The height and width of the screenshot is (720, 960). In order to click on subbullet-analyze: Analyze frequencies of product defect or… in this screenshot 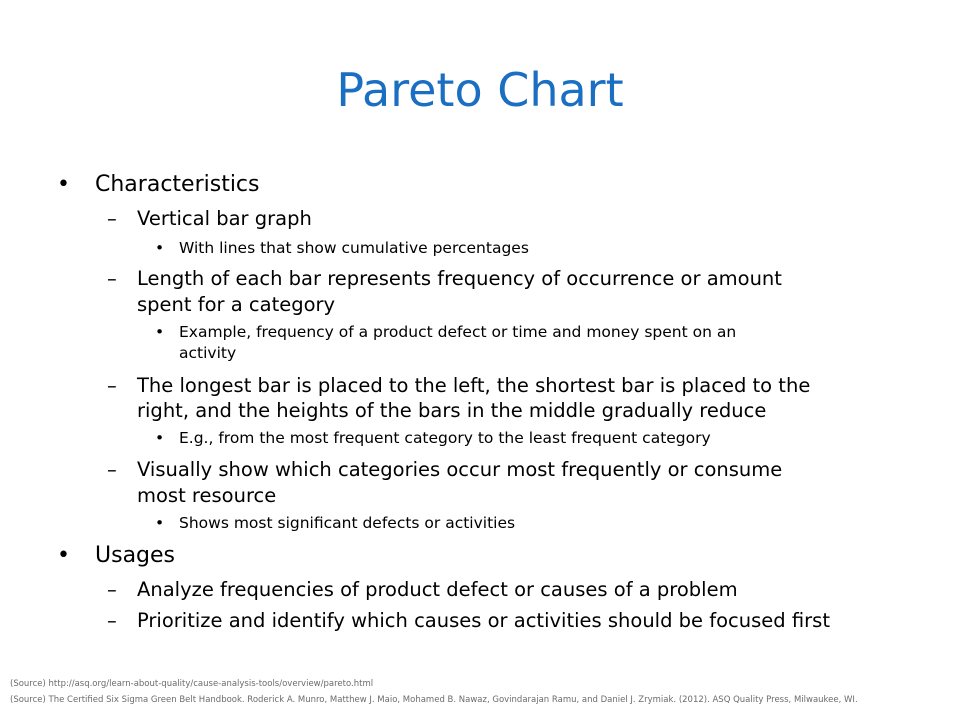, I will do `click(437, 589)`.